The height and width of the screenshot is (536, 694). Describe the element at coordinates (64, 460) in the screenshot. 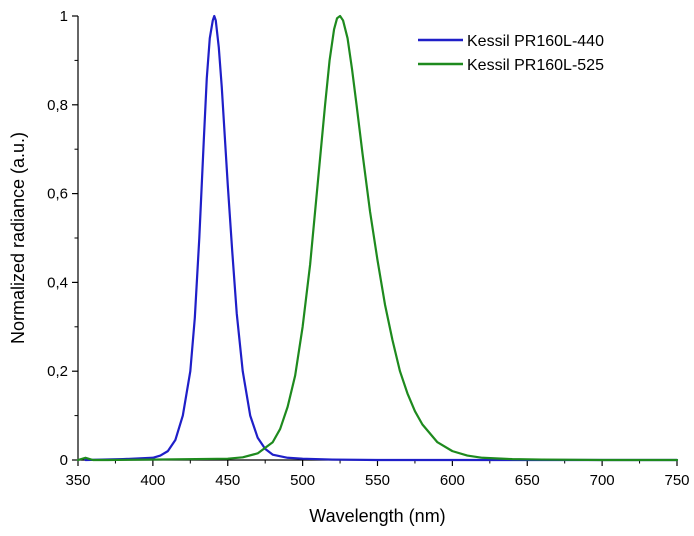

I see `y-tick-label: 0` at that location.